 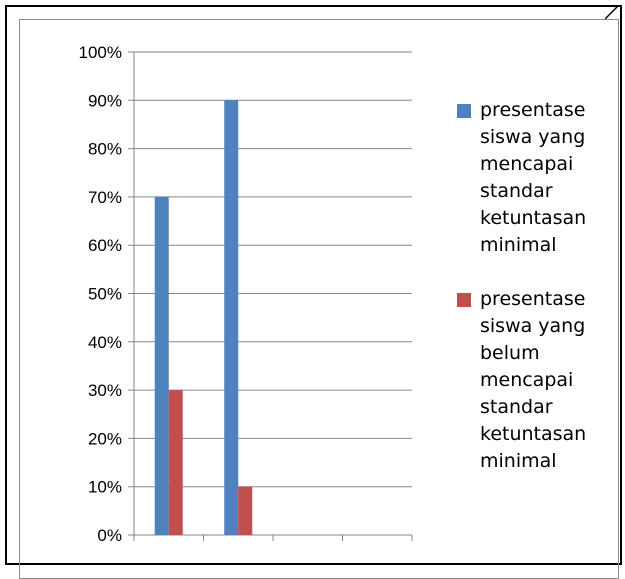 What do you see at coordinates (105, 197) in the screenshot?
I see `y-tick-label: 70%` at bounding box center [105, 197].